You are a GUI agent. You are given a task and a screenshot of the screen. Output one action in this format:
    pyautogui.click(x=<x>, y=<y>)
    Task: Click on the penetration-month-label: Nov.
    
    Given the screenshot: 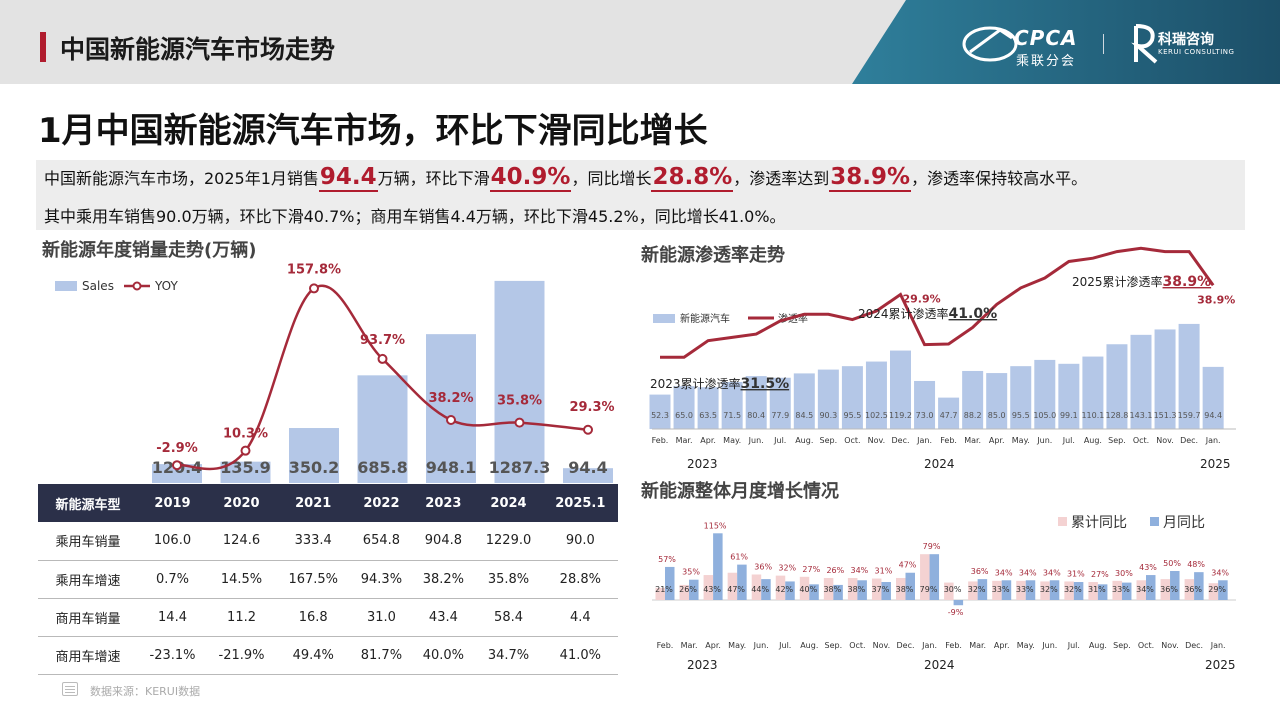 What is the action you would take?
    pyautogui.click(x=877, y=440)
    